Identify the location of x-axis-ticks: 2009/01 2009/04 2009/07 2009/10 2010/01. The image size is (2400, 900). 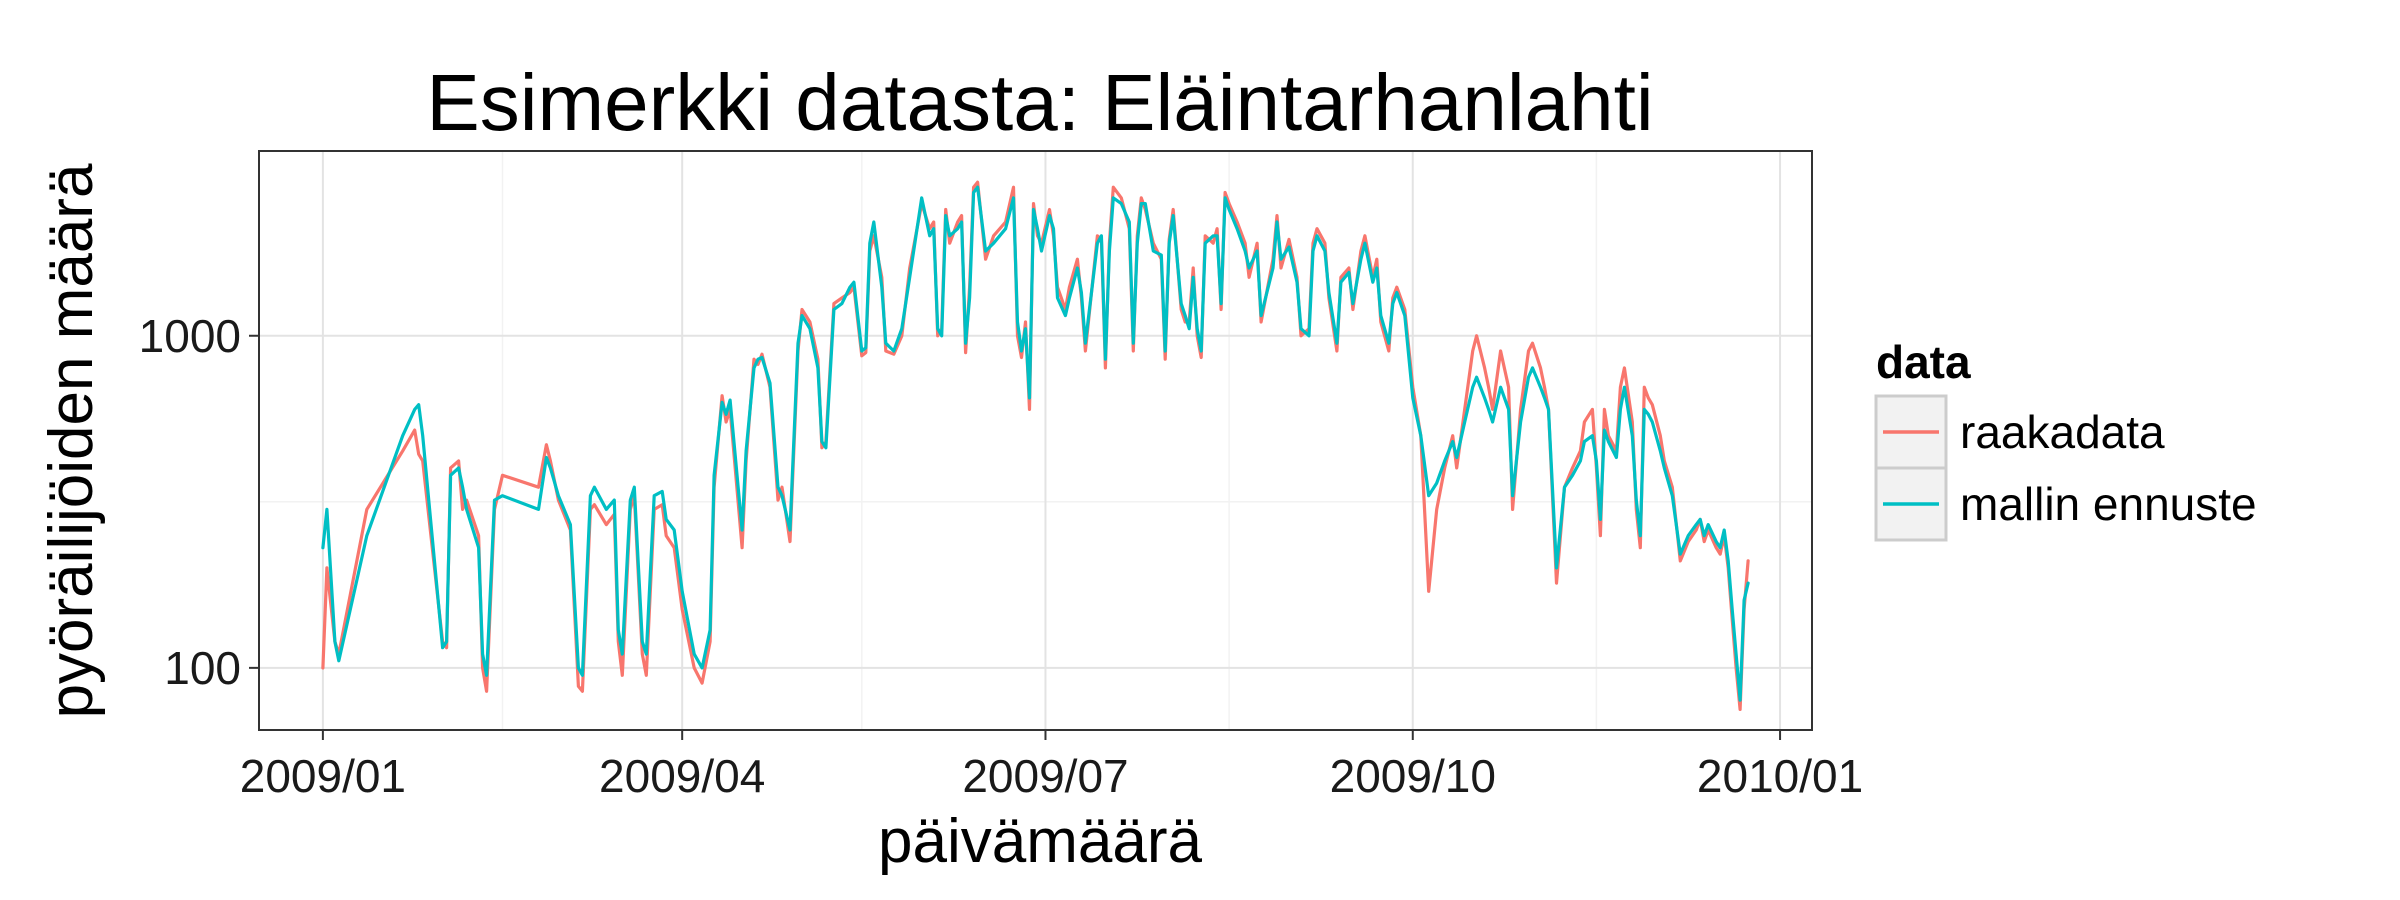
(1051, 766).